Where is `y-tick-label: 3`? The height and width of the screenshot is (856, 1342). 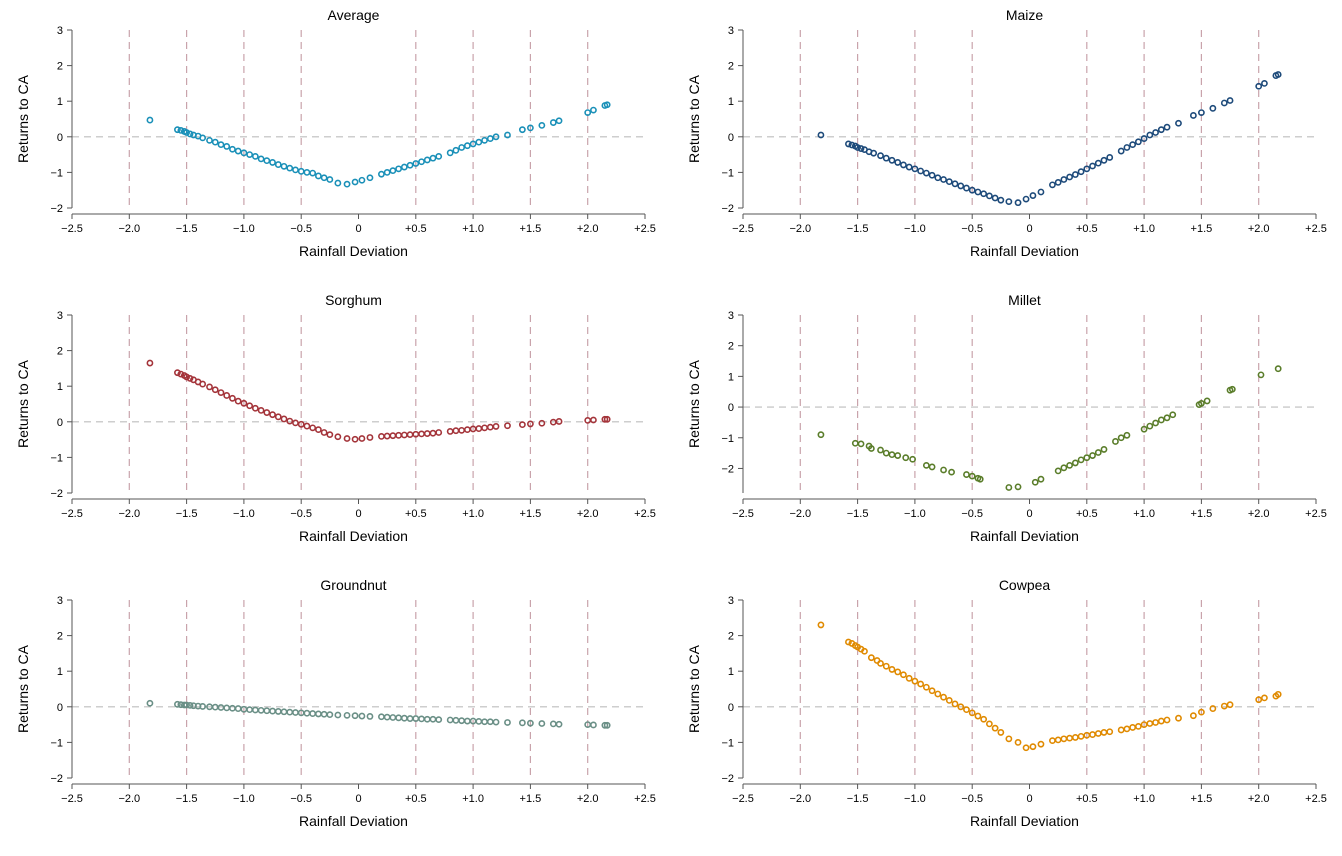
y-tick-label: 3 is located at coordinates (60, 601).